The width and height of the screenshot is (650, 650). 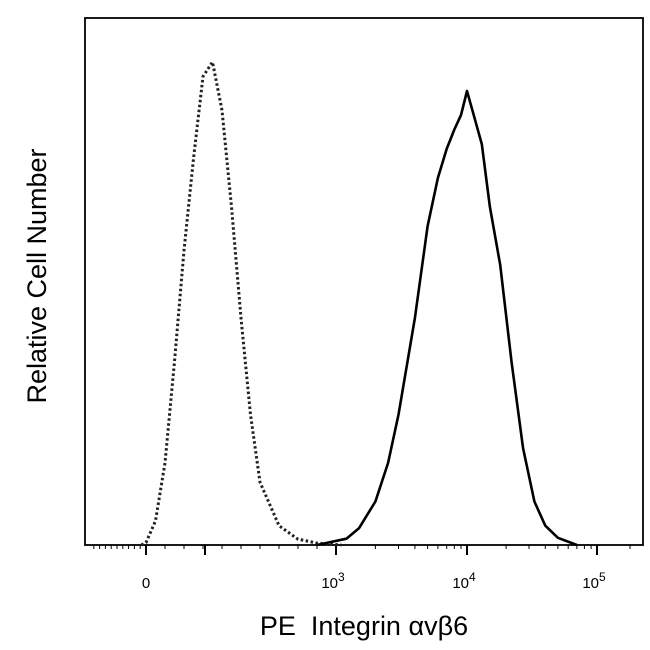 What do you see at coordinates (594, 581) in the screenshot?
I see `x-tick-label: 10⁵` at bounding box center [594, 581].